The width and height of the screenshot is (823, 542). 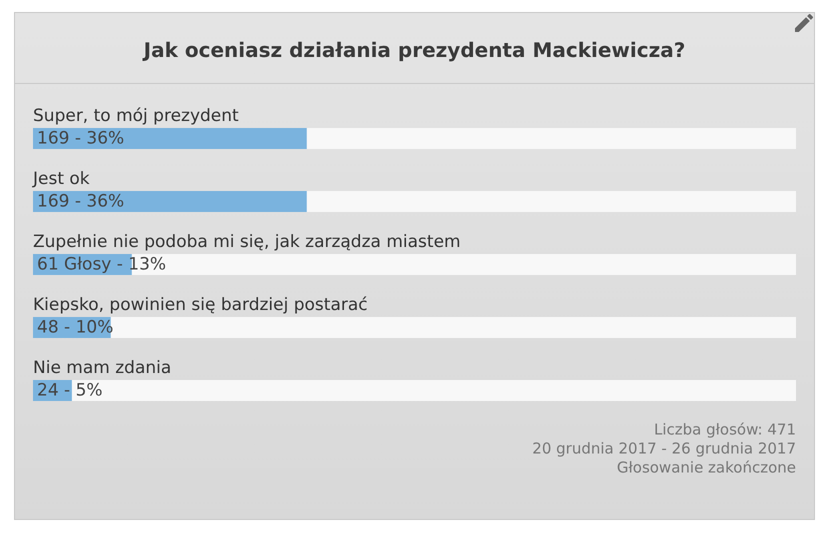 What do you see at coordinates (200, 305) in the screenshot?
I see `y-tick-label: Kiepsko, powinien się bardziej postarać` at bounding box center [200, 305].